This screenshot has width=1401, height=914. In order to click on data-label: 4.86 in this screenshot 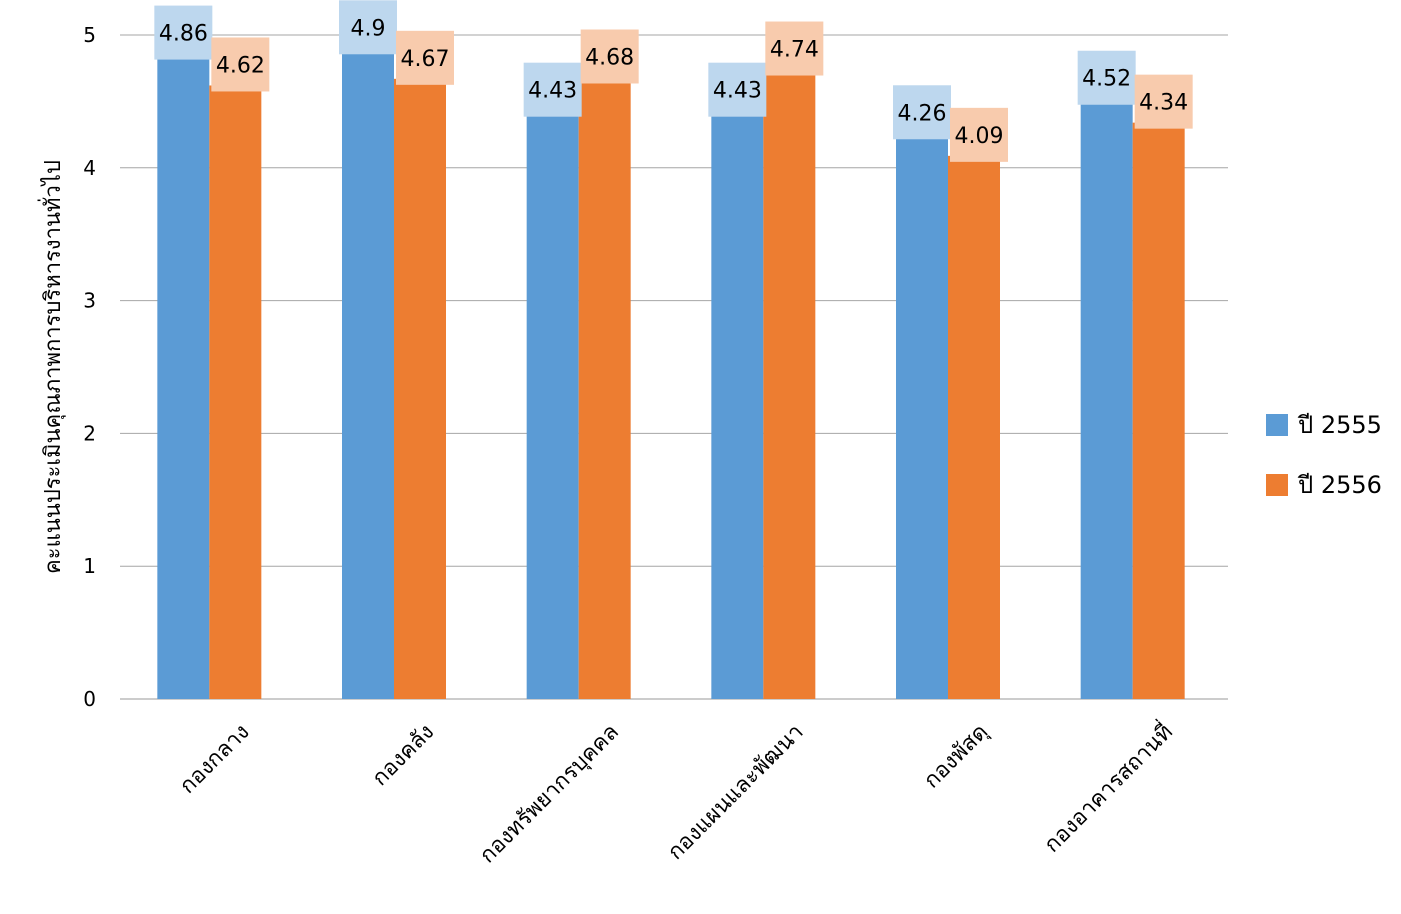, I will do `click(183, 34)`.